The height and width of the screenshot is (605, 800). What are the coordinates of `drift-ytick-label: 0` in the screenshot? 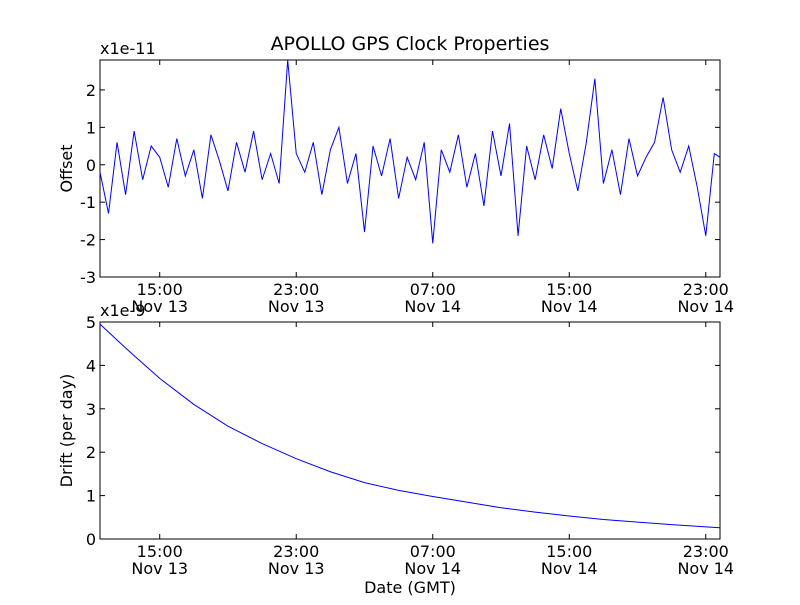 It's located at (91, 539).